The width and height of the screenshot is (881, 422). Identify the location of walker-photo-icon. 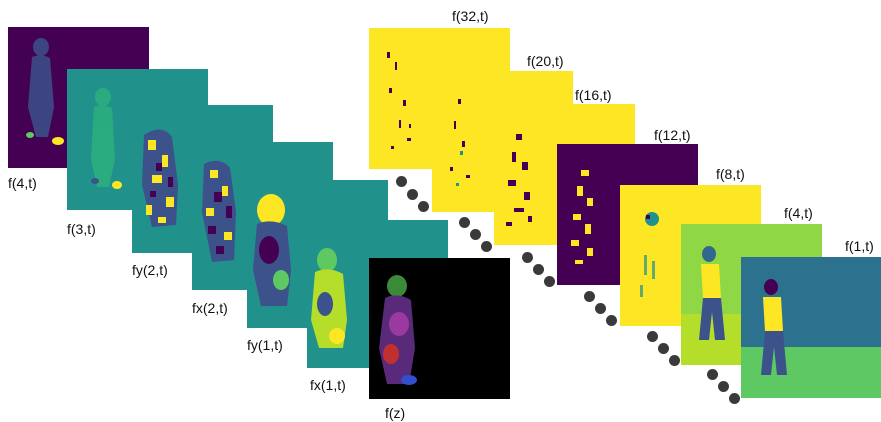
(811, 327).